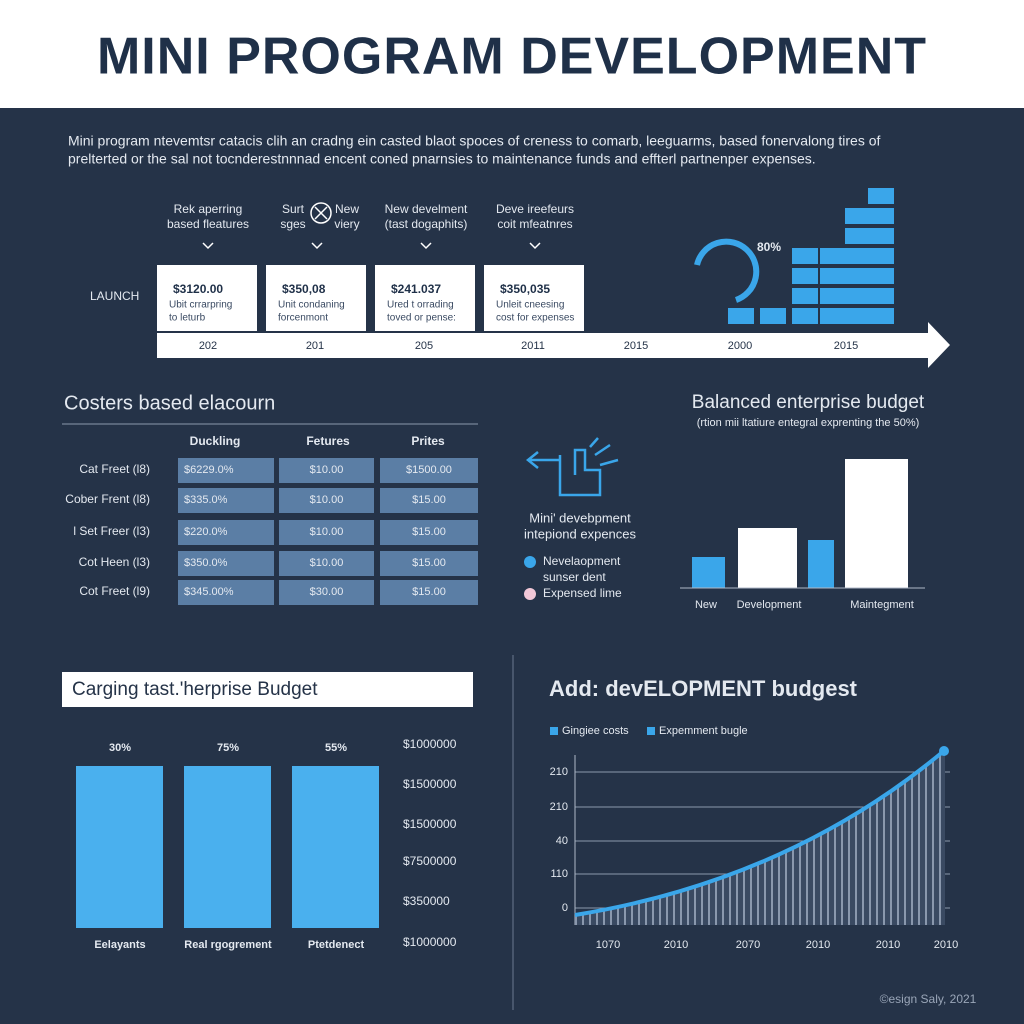 Image resolution: width=1024 pixels, height=1024 pixels. Describe the element at coordinates (846, 346) in the screenshot. I see `year-label: 2015` at that location.